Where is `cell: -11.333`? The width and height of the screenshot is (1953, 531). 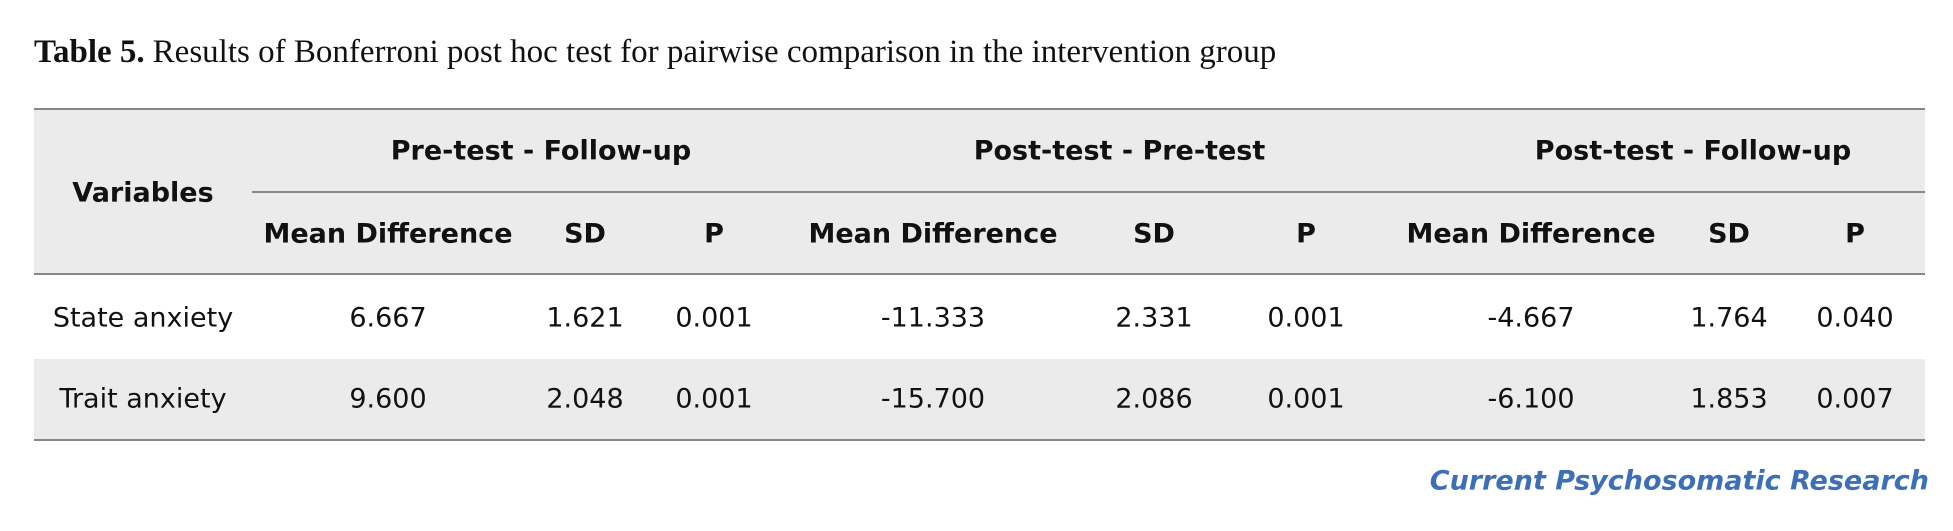
cell: -11.333 is located at coordinates (933, 318).